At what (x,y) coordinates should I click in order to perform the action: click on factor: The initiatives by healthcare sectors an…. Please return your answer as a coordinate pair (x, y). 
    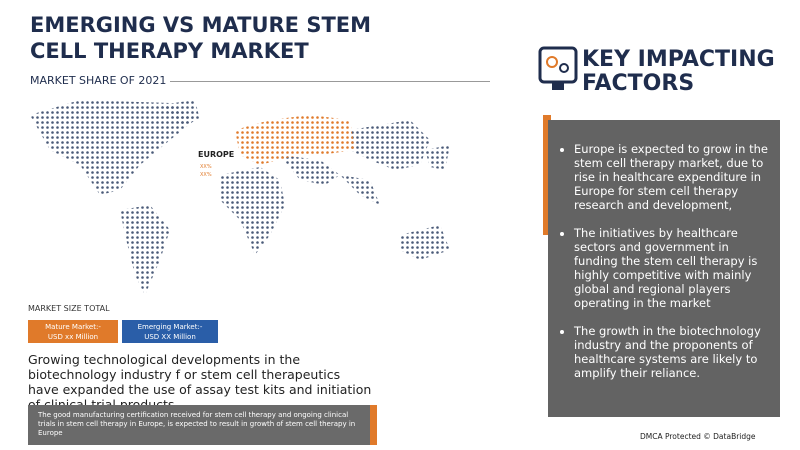
    Looking at the image, I should click on (671, 268).